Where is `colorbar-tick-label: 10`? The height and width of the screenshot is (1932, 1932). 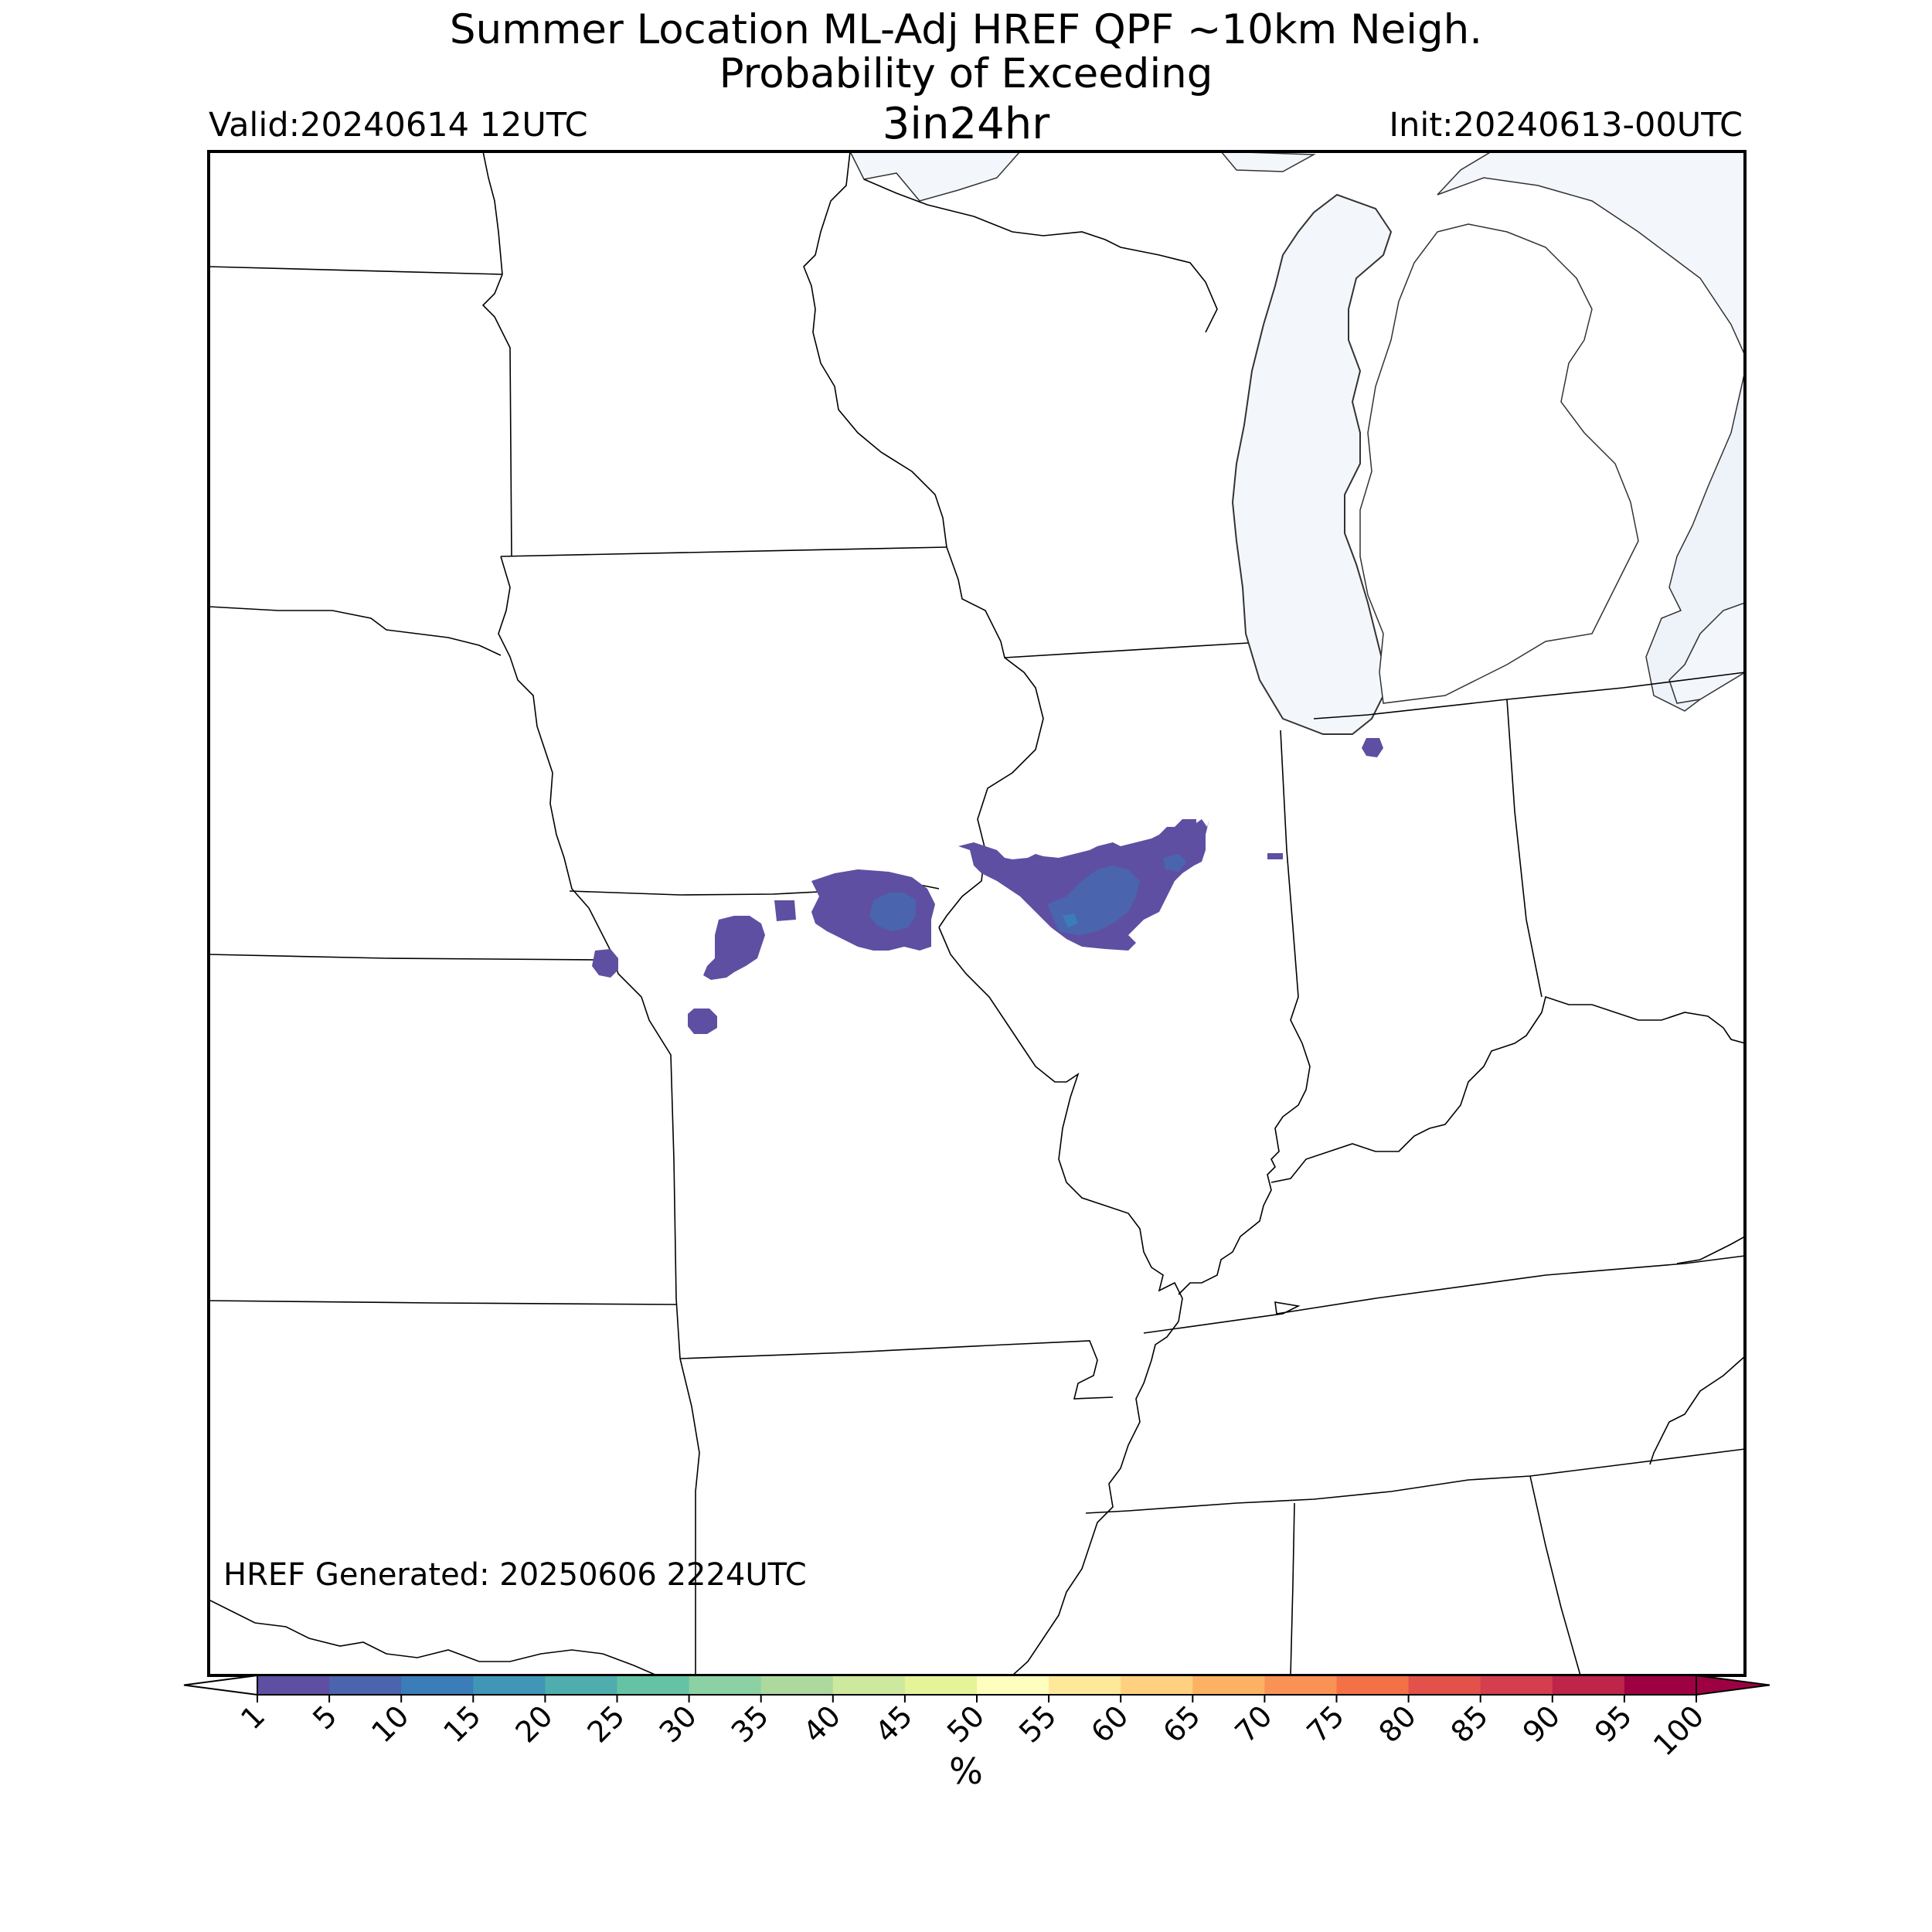
colorbar-tick-label: 10 is located at coordinates (390, 1724).